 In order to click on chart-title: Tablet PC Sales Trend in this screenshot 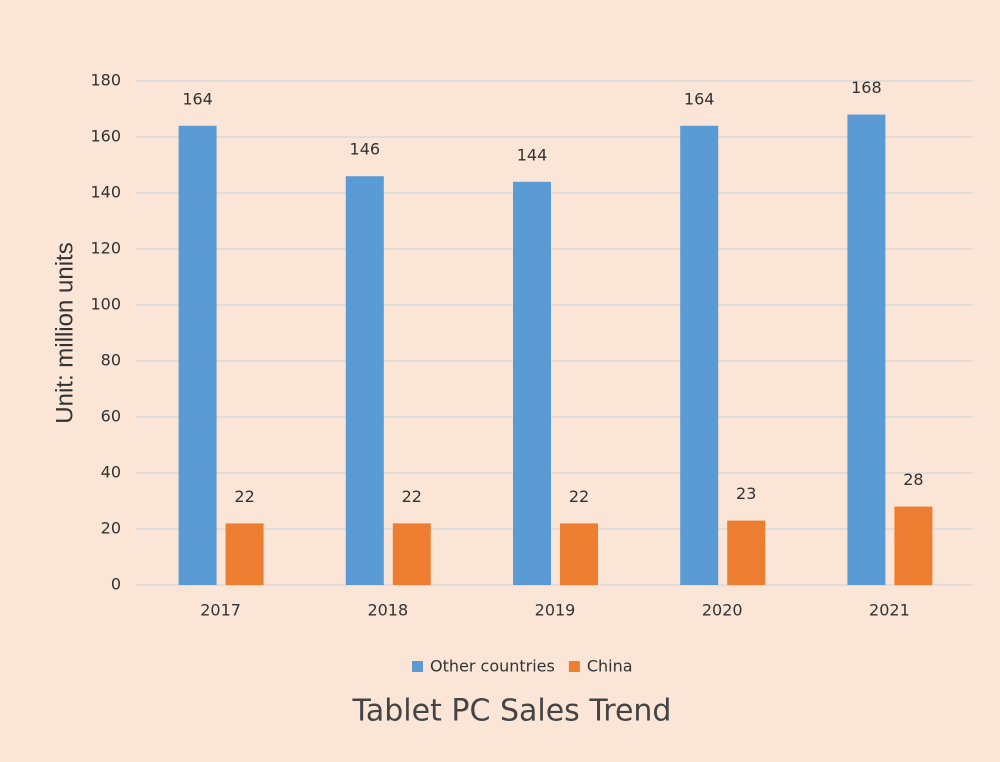, I will do `click(512, 711)`.